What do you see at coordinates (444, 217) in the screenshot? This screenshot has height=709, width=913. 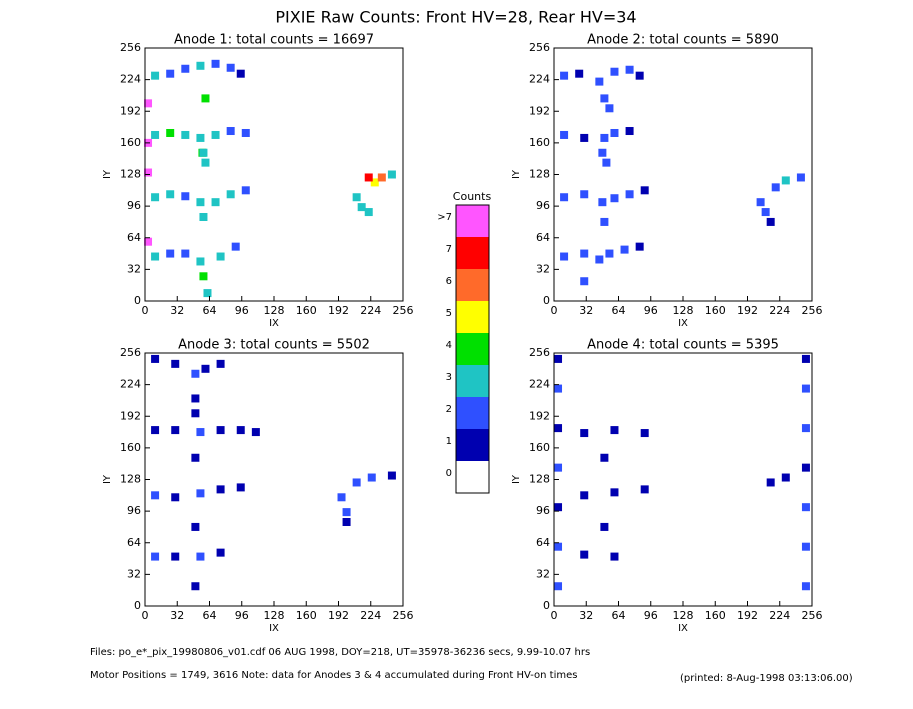 I see `colorbar-label: >7` at bounding box center [444, 217].